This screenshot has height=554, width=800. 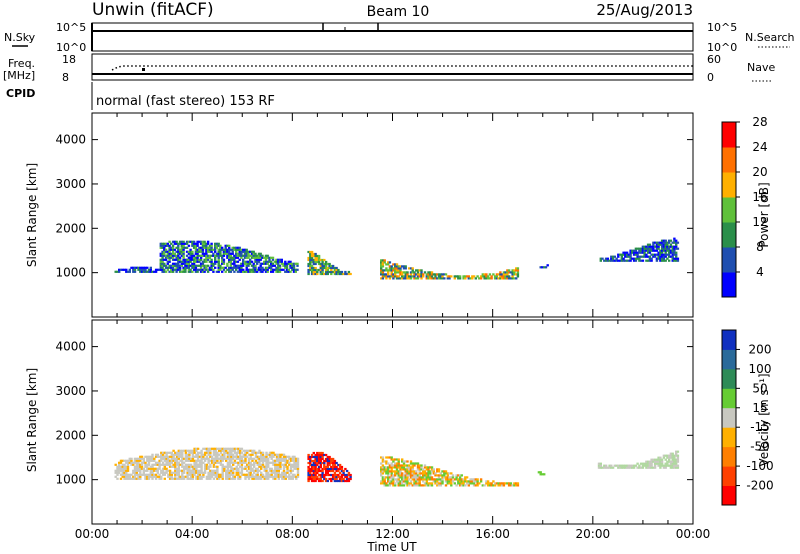 I want to click on nsky-tick-bottom: 10^0, so click(x=71, y=47).